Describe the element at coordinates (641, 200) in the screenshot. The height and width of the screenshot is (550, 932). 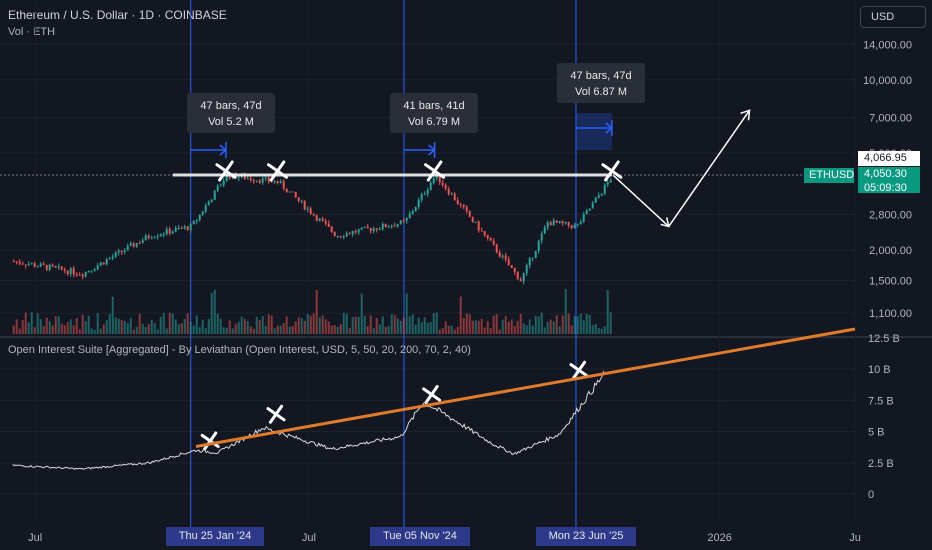
I see `projection-down-arrow` at that location.